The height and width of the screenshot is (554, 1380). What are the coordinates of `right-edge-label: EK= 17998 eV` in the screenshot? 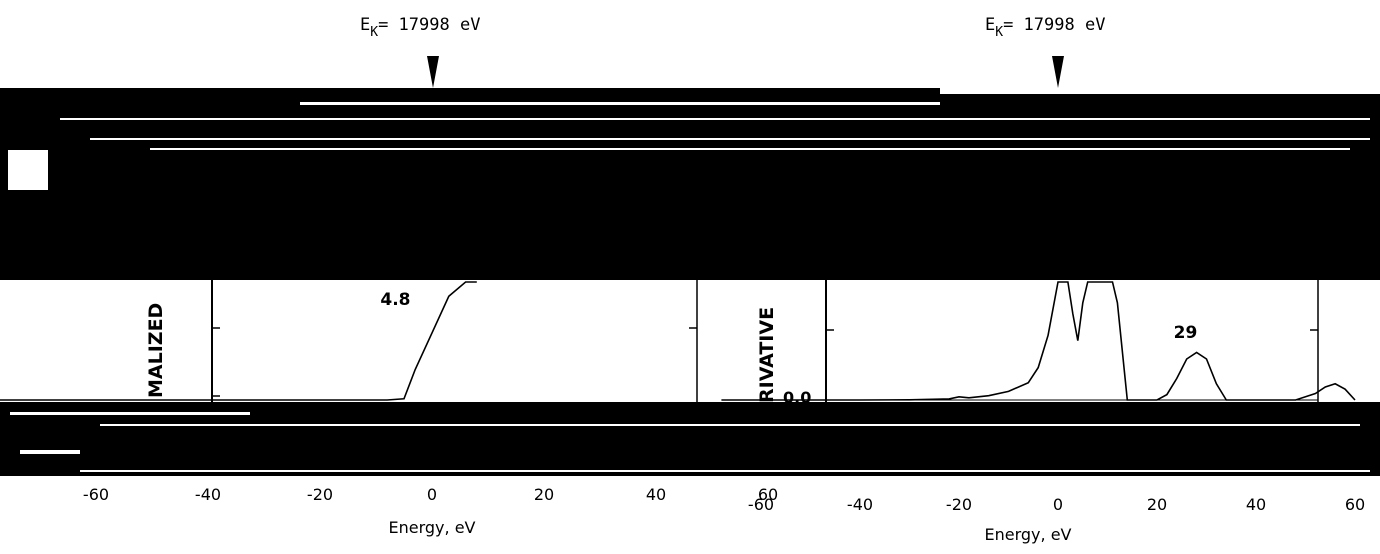 It's located at (1045, 27).